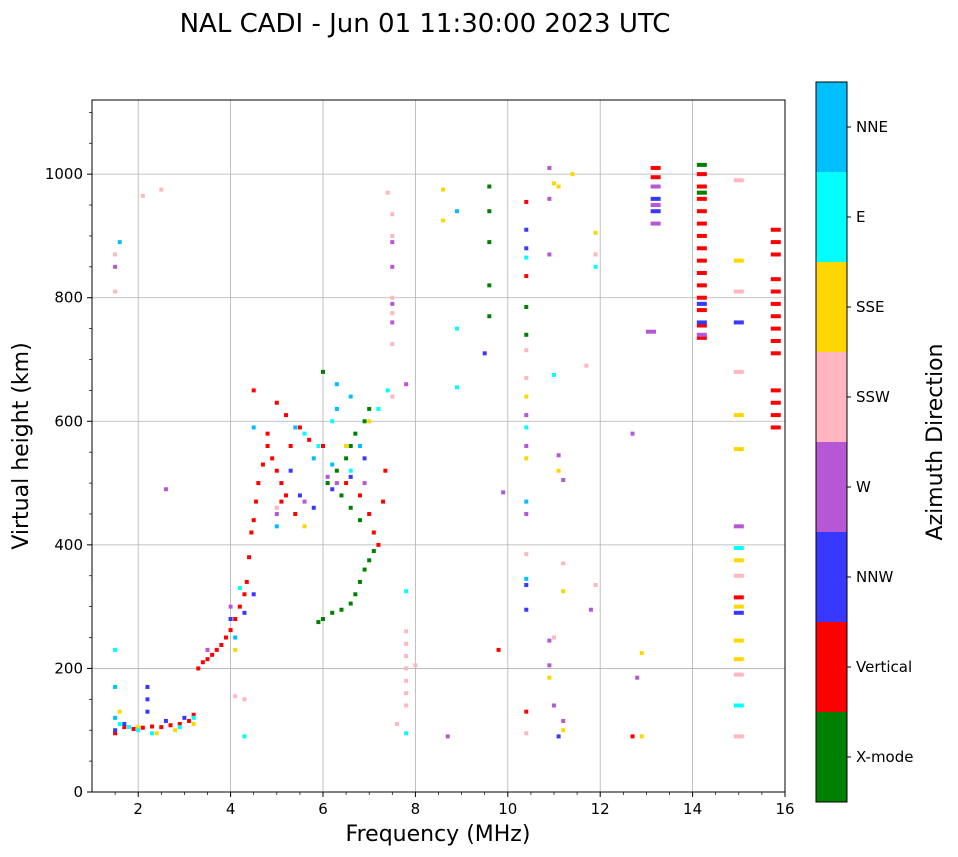 The height and width of the screenshot is (857, 958). Describe the element at coordinates (78, 792) in the screenshot. I see `y-tick-label: 0` at that location.